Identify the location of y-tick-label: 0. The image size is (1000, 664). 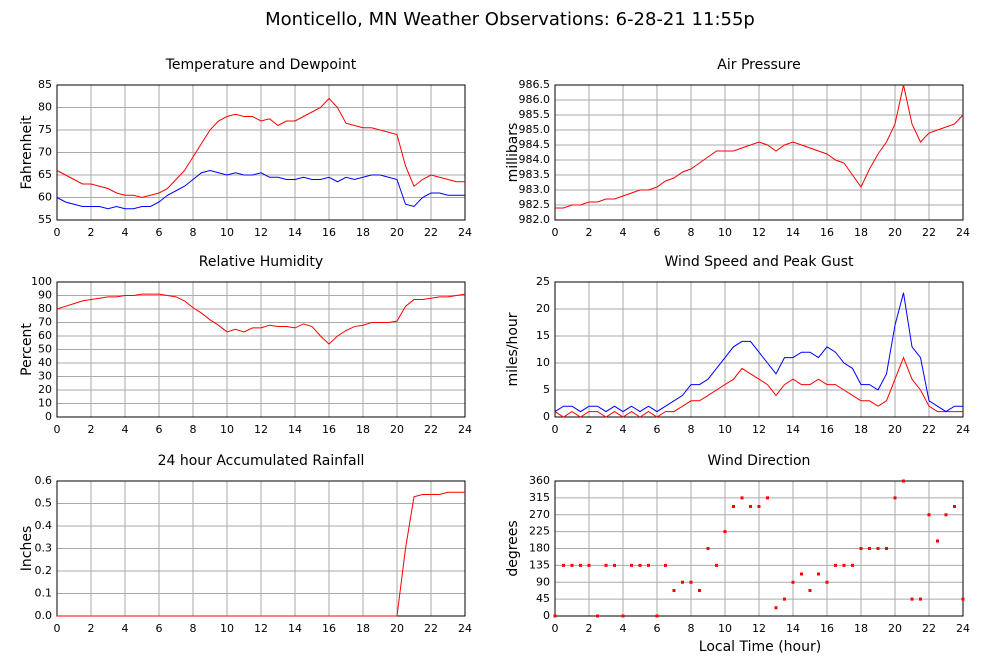
(48, 416).